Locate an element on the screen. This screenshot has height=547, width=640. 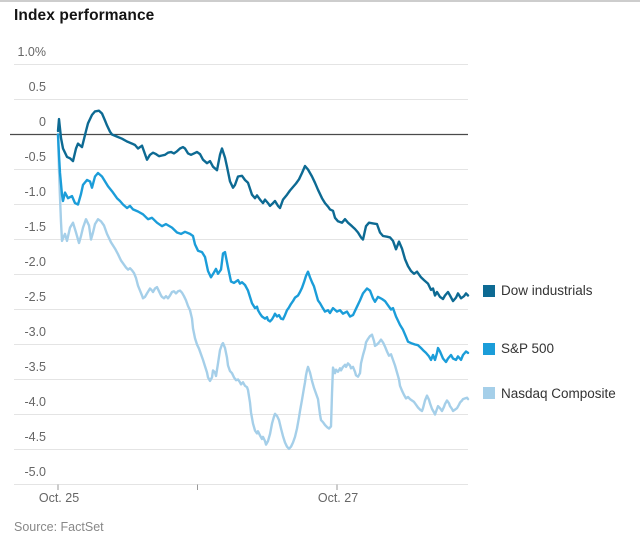
y-axis-tick-label: 0.5 is located at coordinates (37, 86).